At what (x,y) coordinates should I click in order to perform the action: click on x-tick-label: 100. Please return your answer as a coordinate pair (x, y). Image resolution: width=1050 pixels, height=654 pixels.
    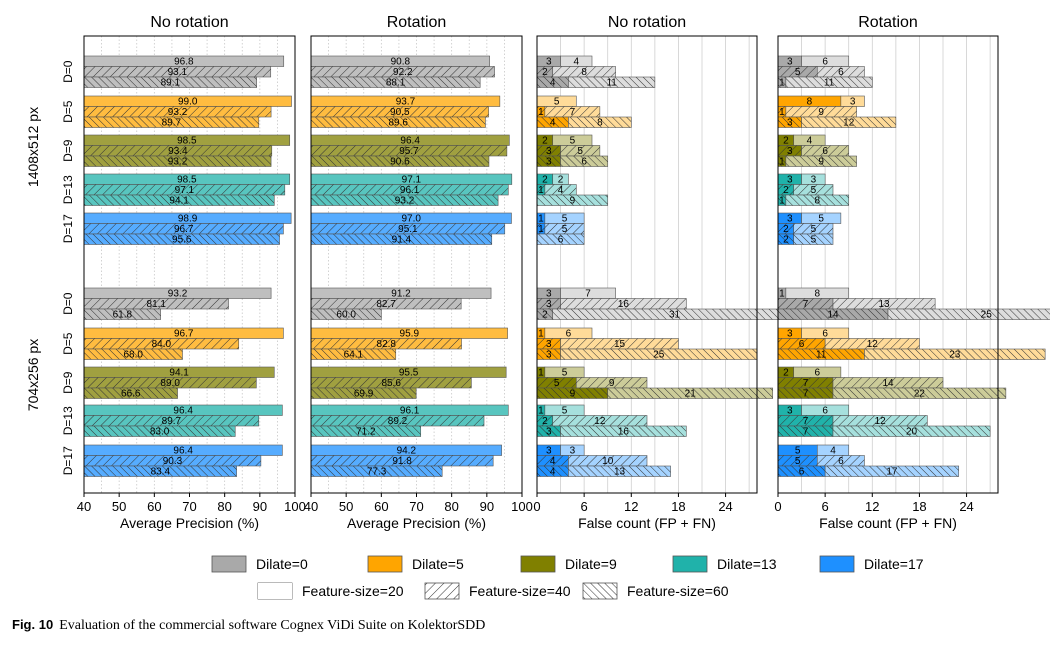
    Looking at the image, I should click on (295, 506).